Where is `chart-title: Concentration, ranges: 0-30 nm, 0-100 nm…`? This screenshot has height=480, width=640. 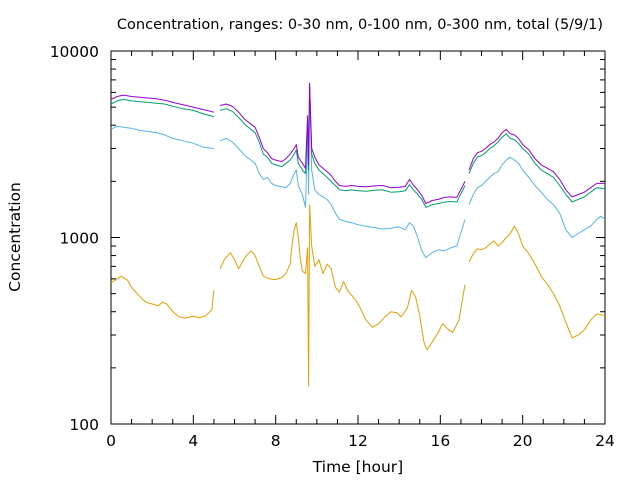
chart-title: Concentration, ranges: 0-30 nm, 0-100 nm… is located at coordinates (360, 25).